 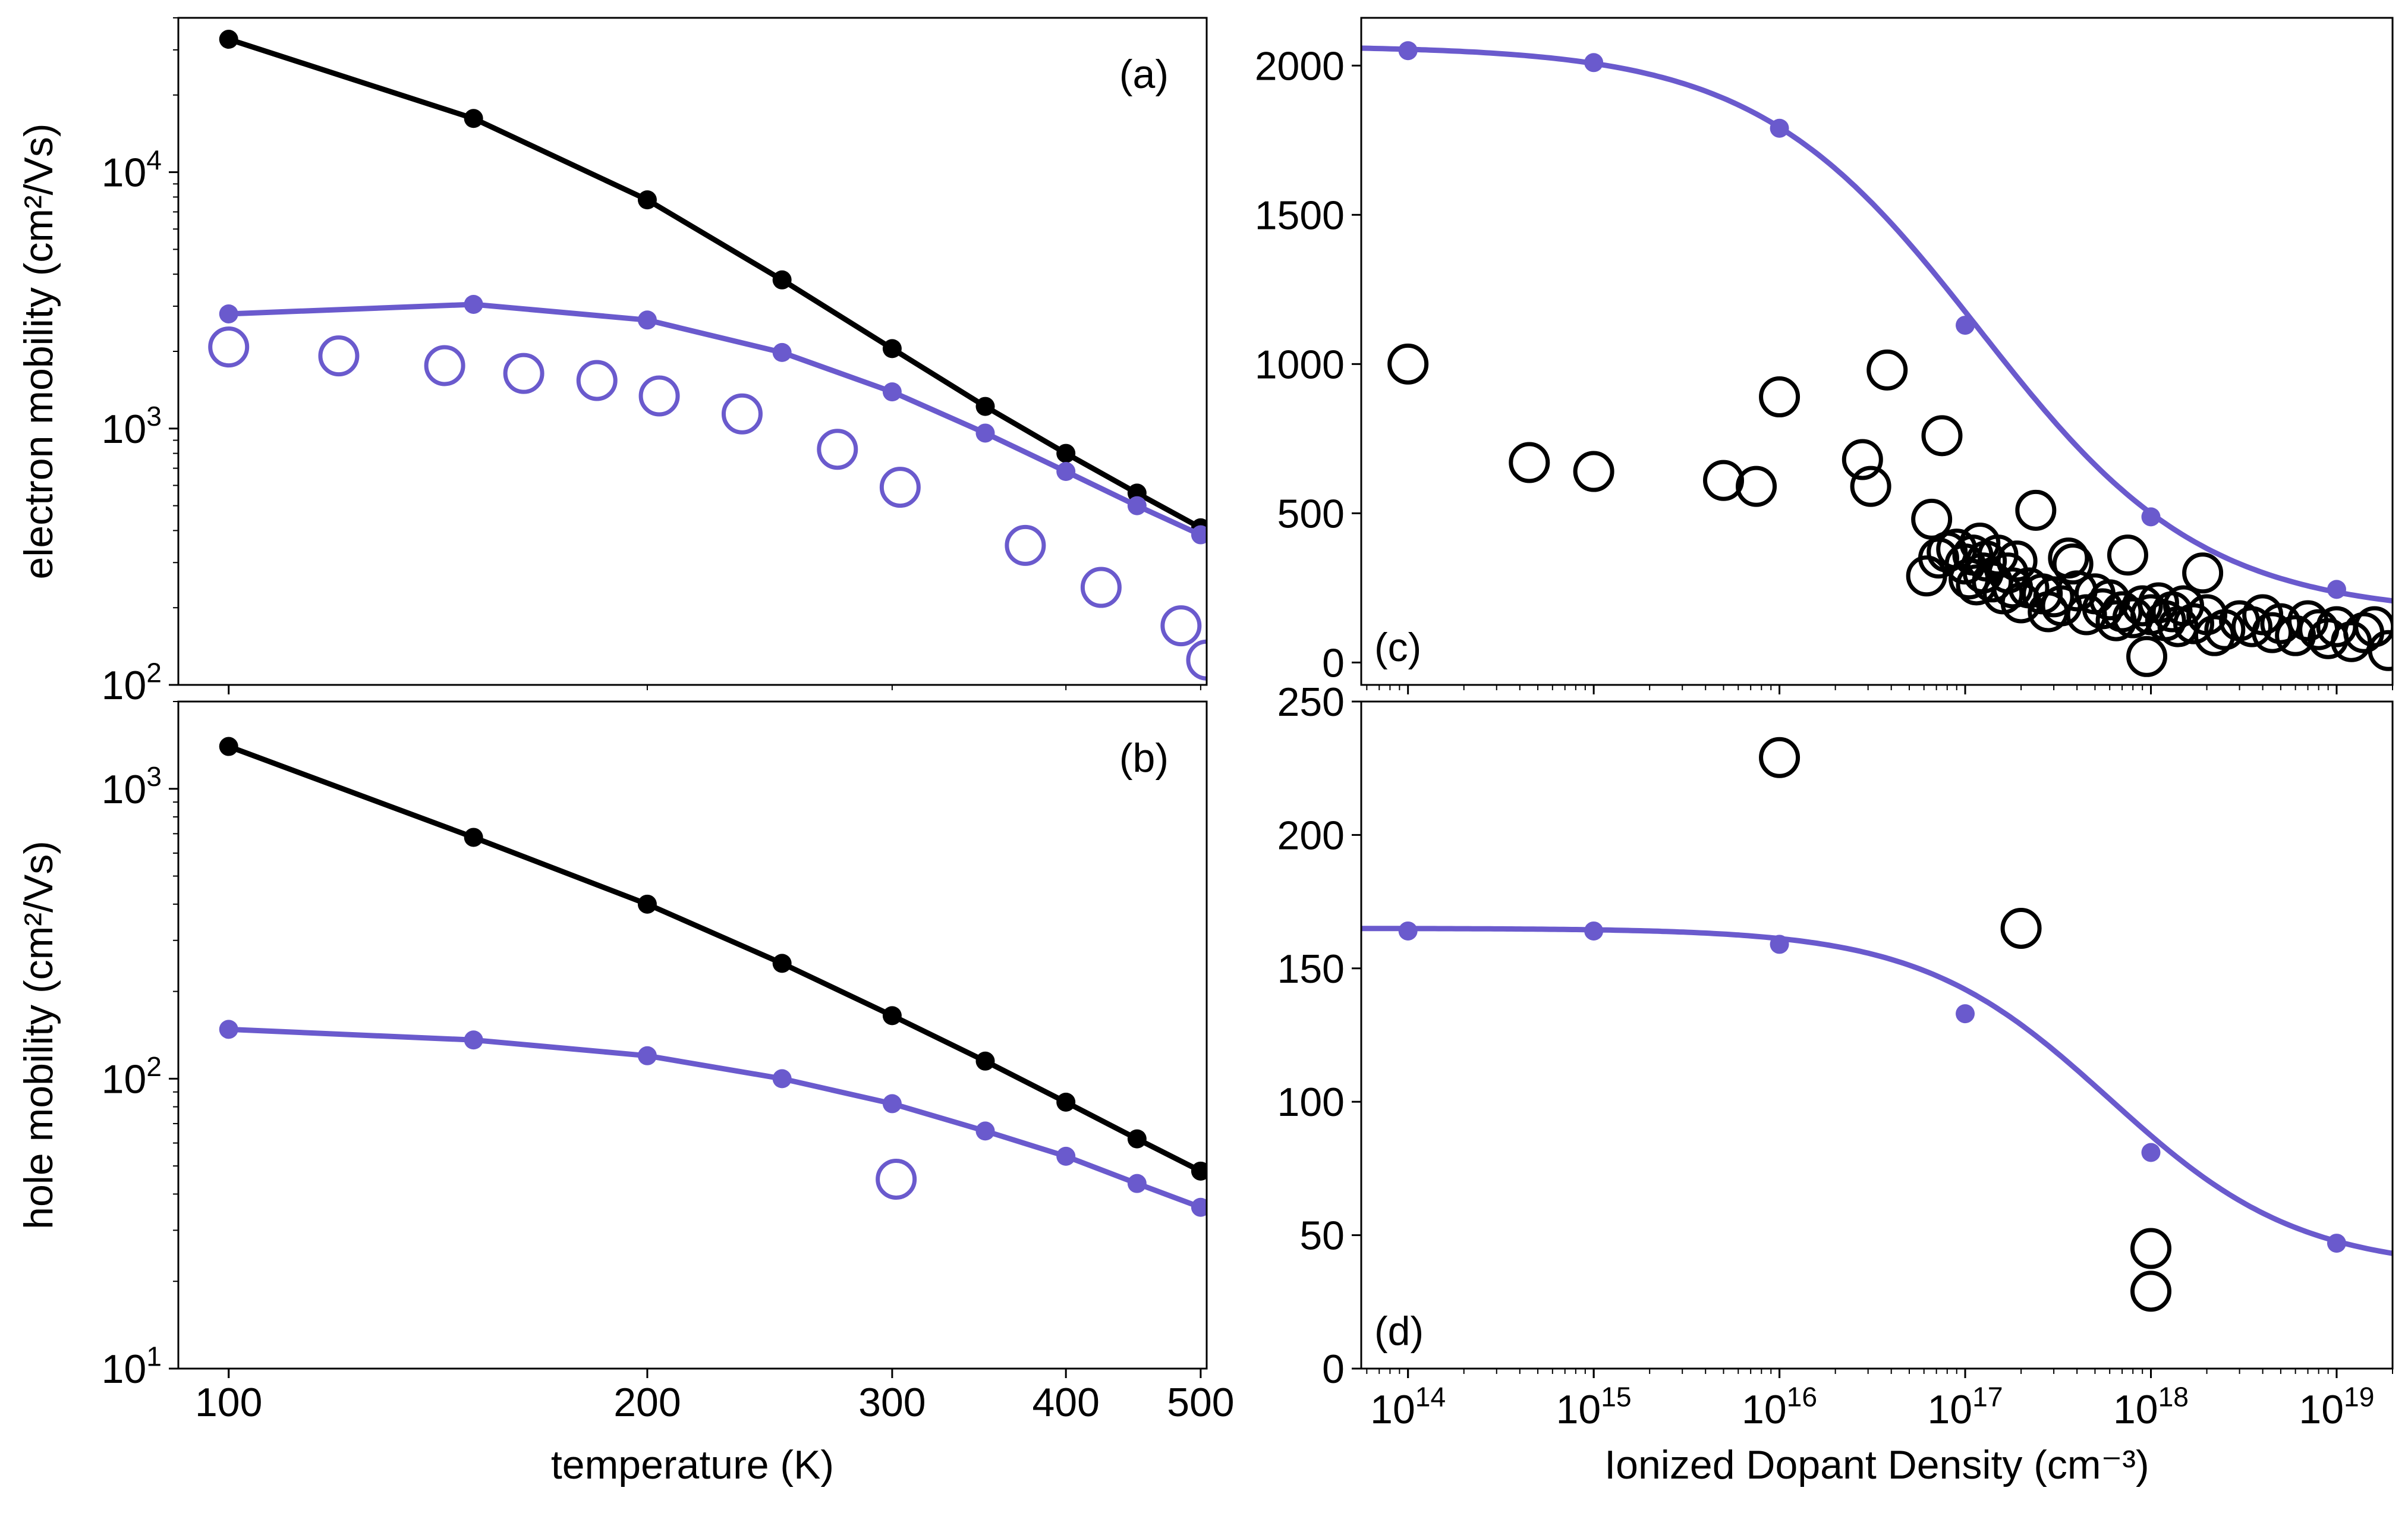 What do you see at coordinates (1333, 662) in the screenshot?
I see `y-tick-label: 0` at bounding box center [1333, 662].